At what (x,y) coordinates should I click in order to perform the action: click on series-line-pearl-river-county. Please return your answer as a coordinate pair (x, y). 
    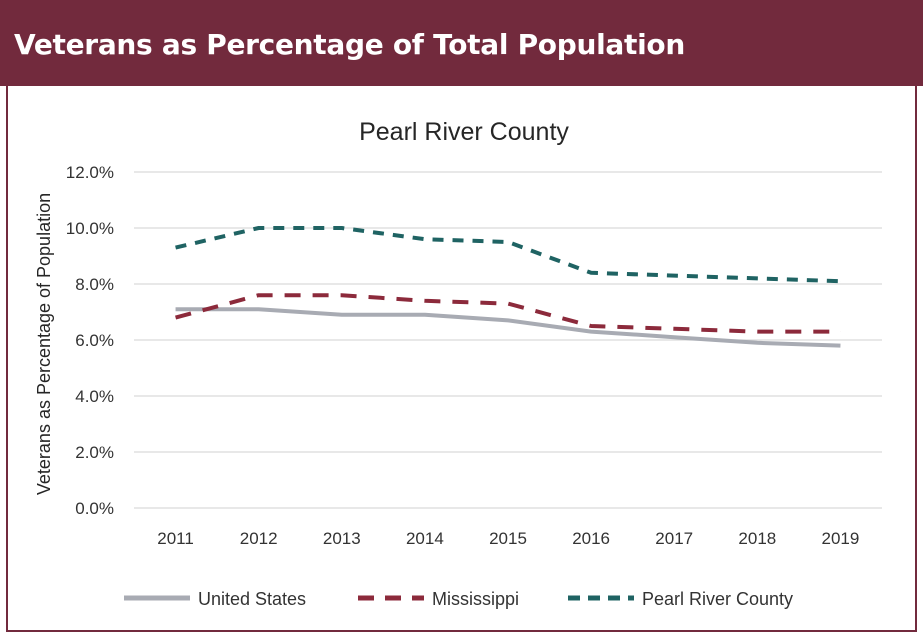
    Looking at the image, I should click on (508, 255).